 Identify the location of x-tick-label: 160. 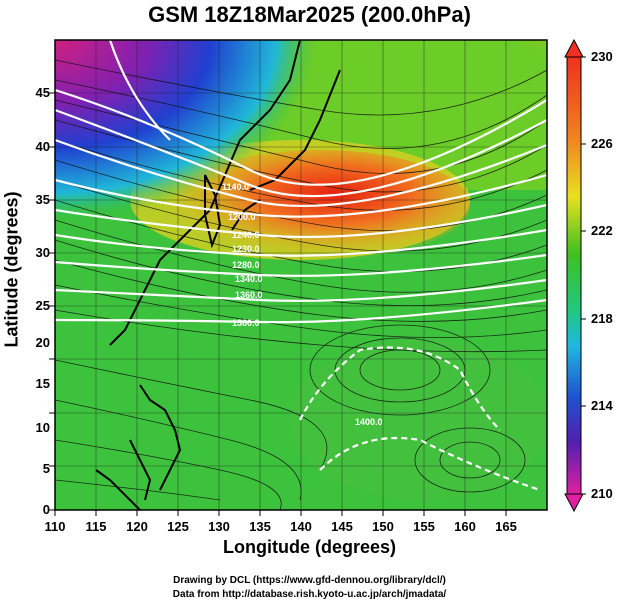
(465, 526).